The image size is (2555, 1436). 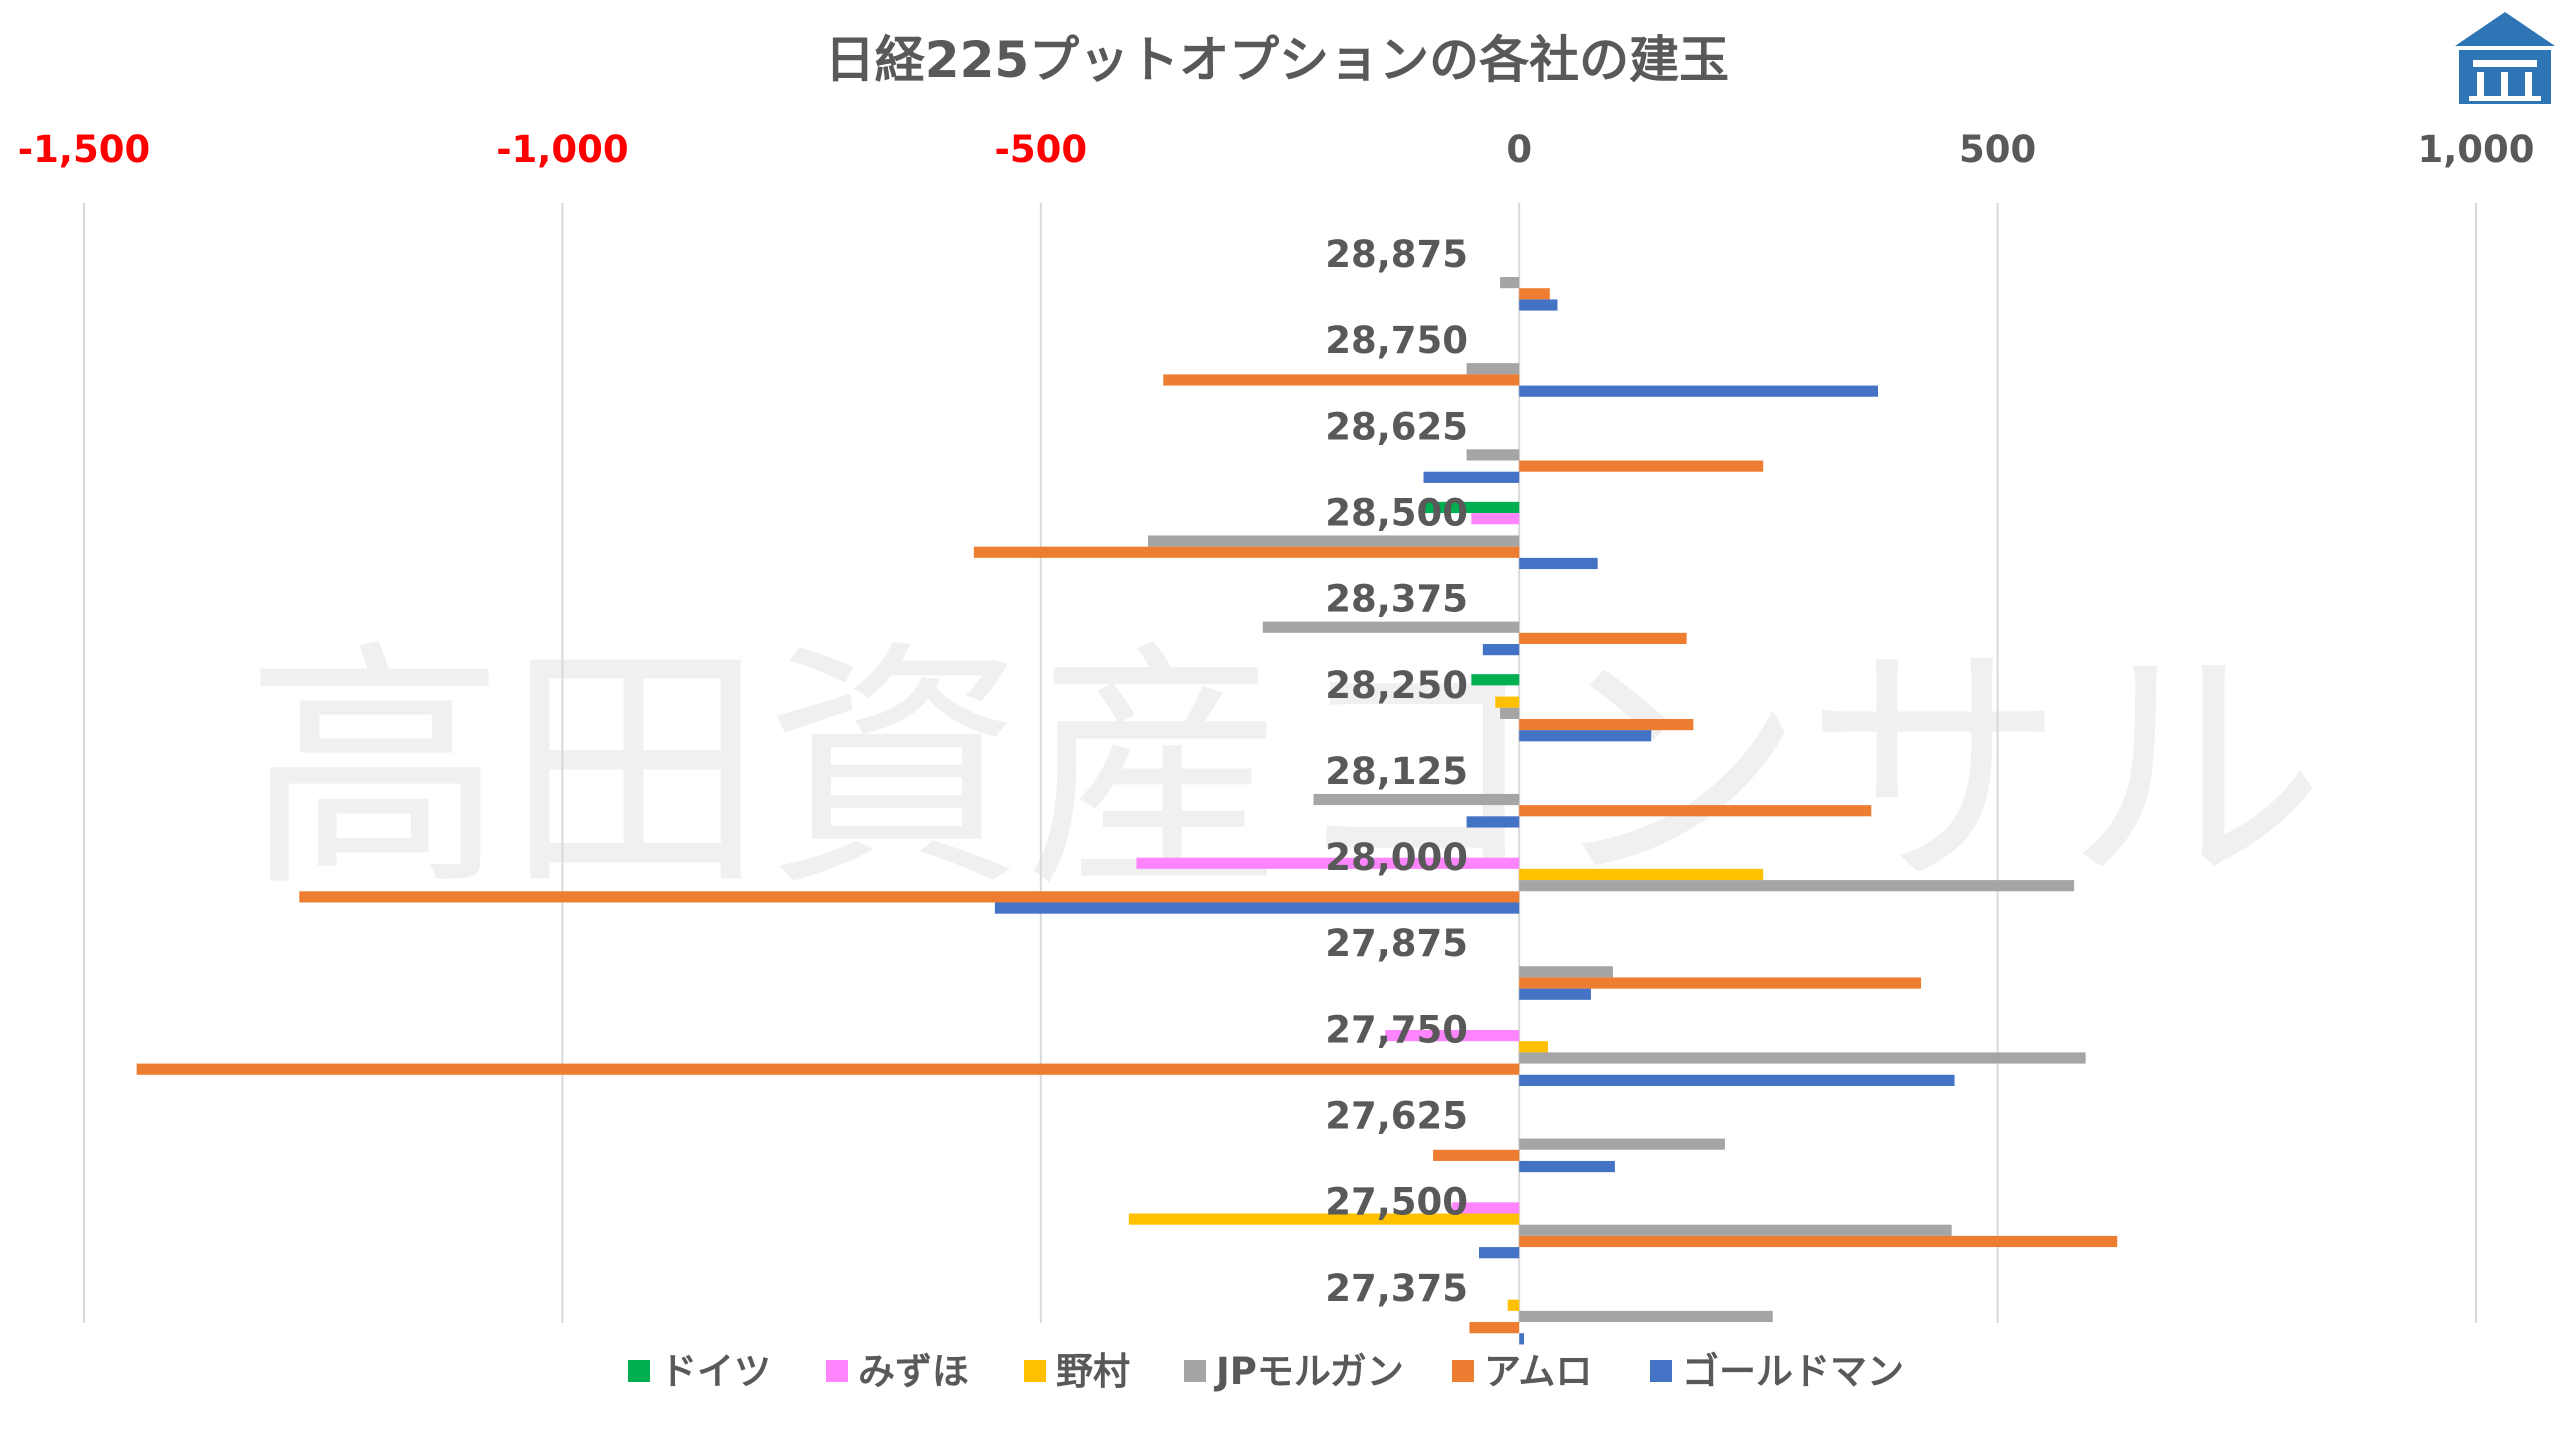 I want to click on x-axis-tick-labels: -1,500 -1,000 -500 0 500 1,000, so click(x=1276, y=149).